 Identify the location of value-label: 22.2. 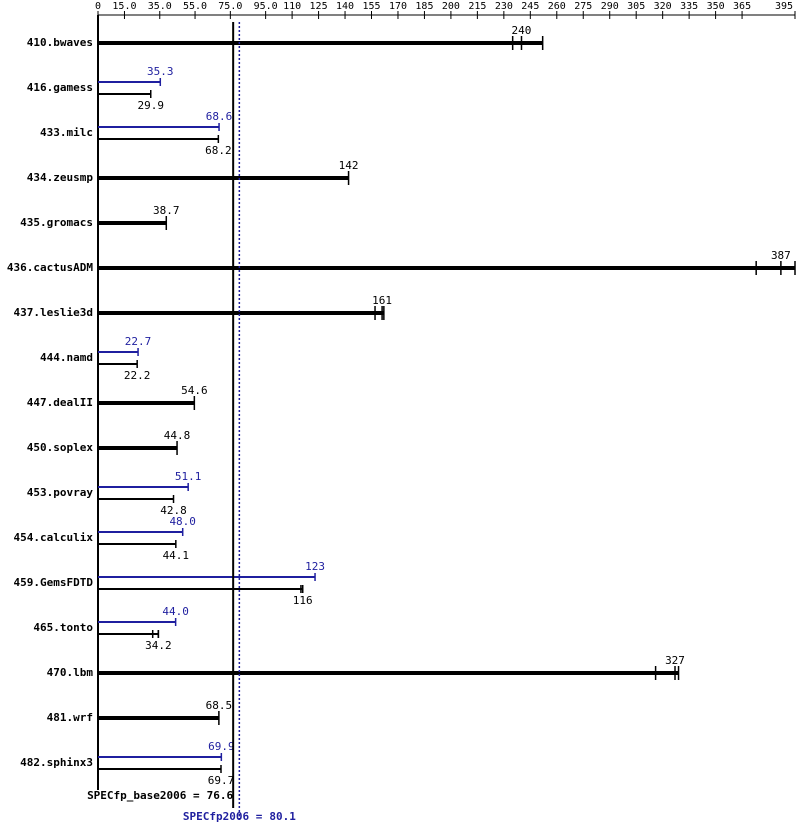
(137, 375).